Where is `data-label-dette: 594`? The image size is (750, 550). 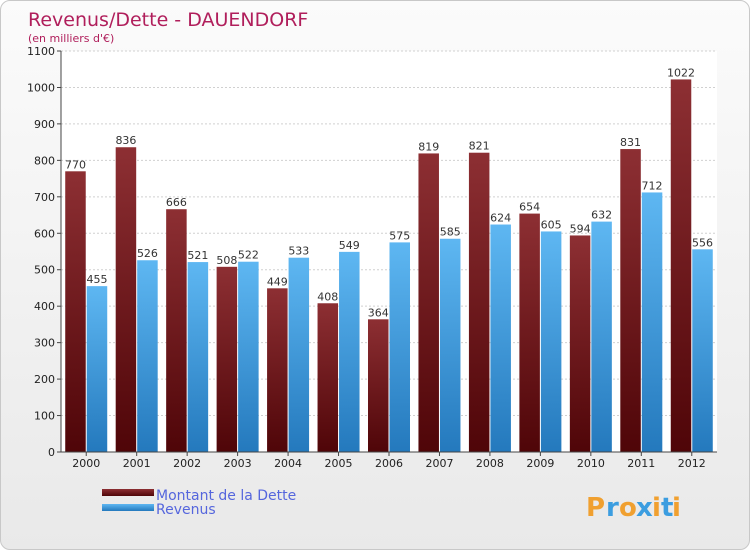 data-label-dette: 594 is located at coordinates (580, 228).